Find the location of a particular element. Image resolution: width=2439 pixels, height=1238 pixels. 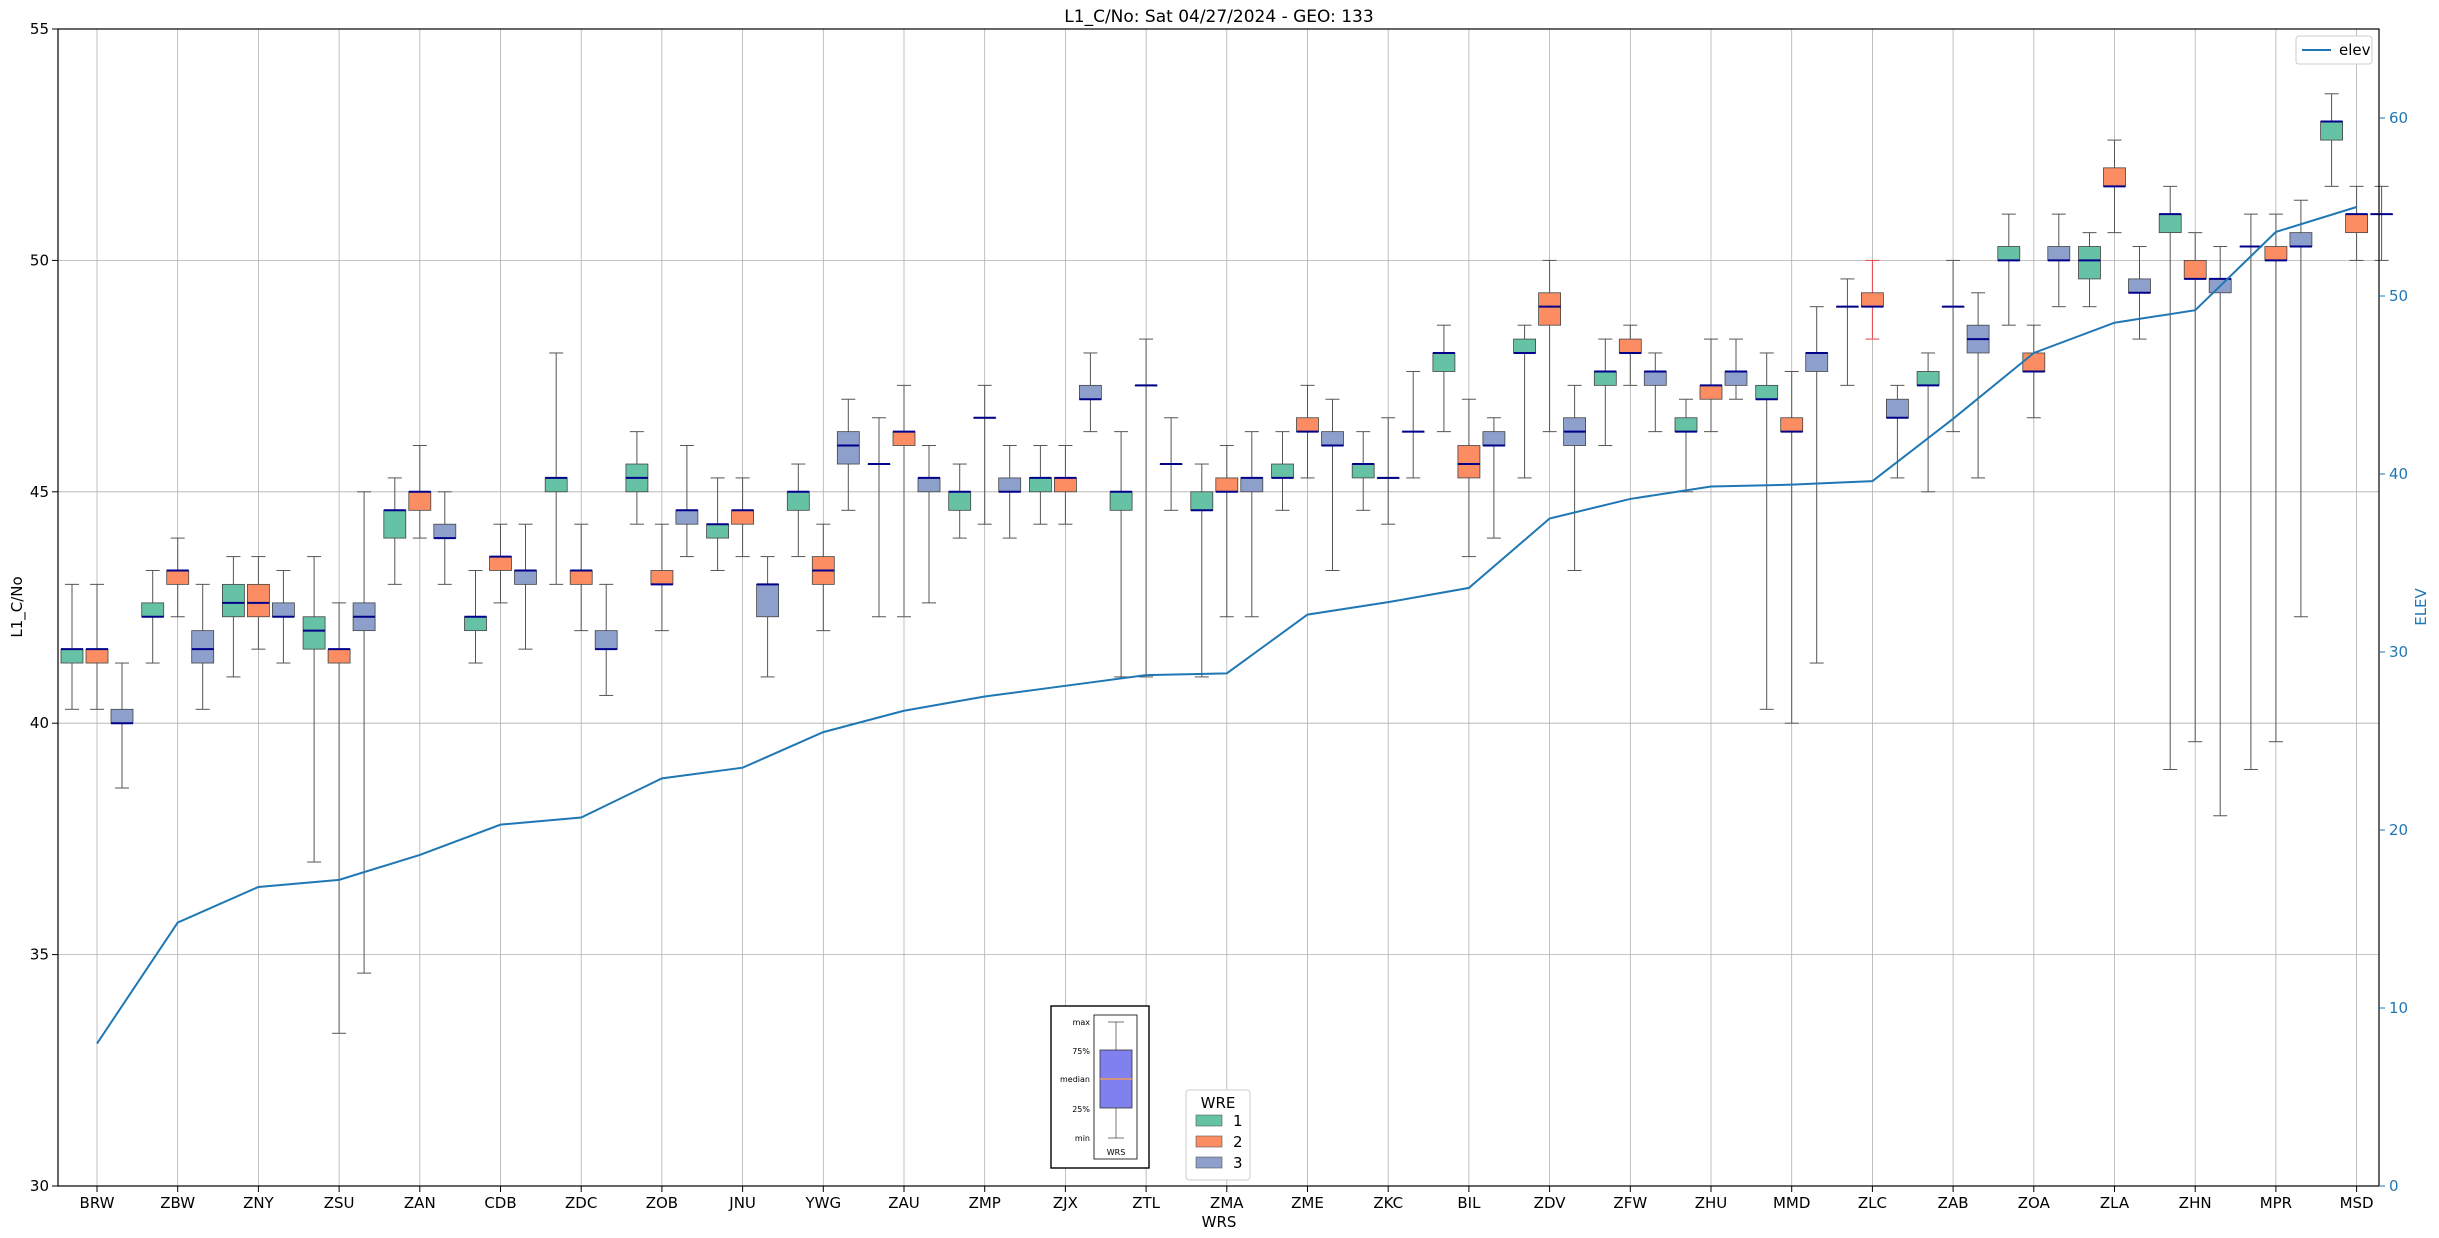

x-tick-label: MMD is located at coordinates (1791, 1203).